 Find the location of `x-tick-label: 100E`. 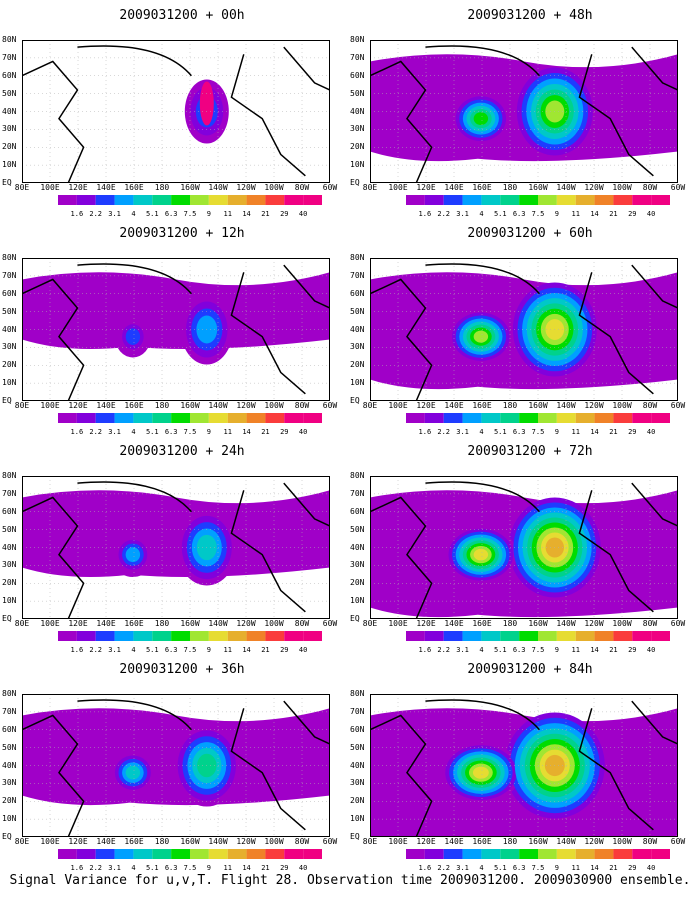

x-tick-label: 100E is located at coordinates (50, 187).